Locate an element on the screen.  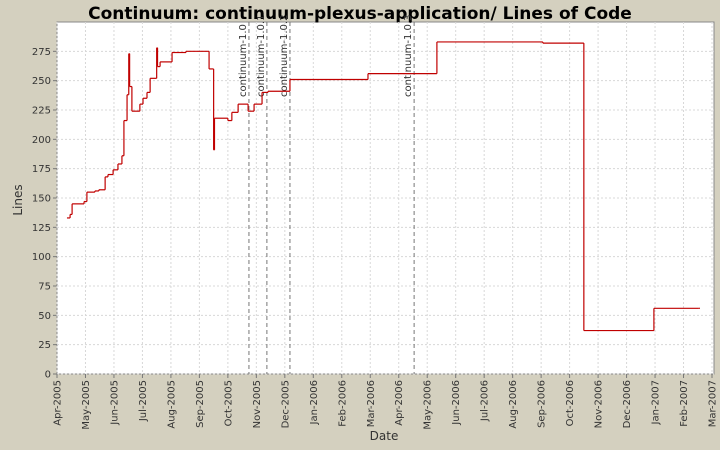
x-tick-label: Mar-2006 is located at coordinates (371, 403).